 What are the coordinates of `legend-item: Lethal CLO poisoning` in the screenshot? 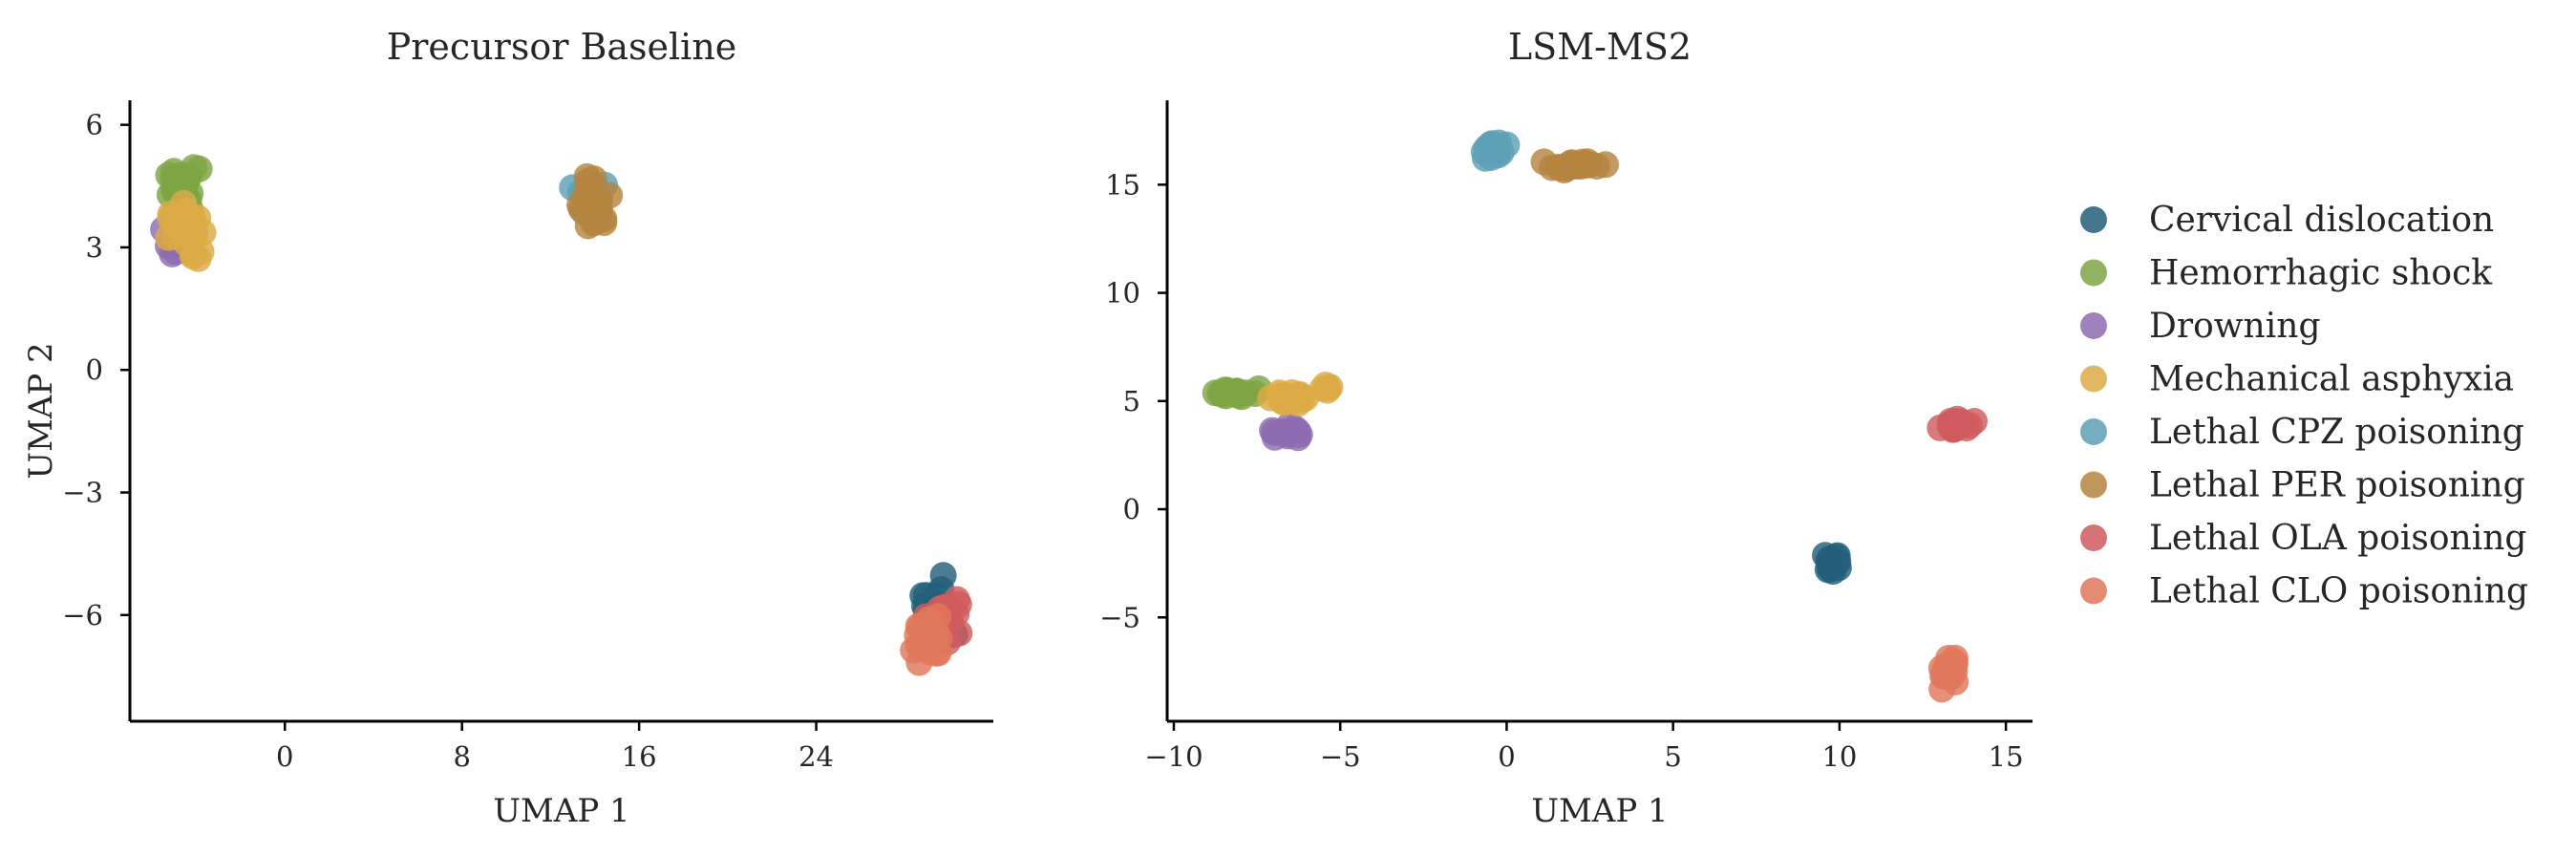 It's located at (2304, 591).